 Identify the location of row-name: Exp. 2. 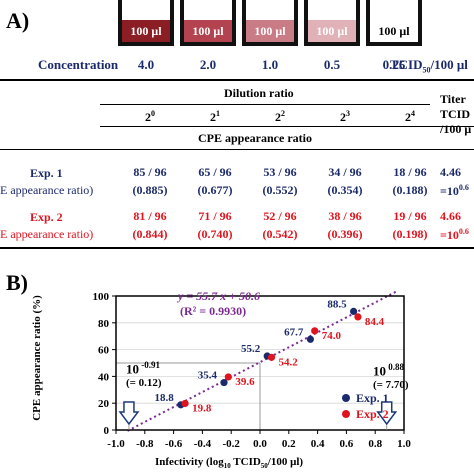
(46, 217).